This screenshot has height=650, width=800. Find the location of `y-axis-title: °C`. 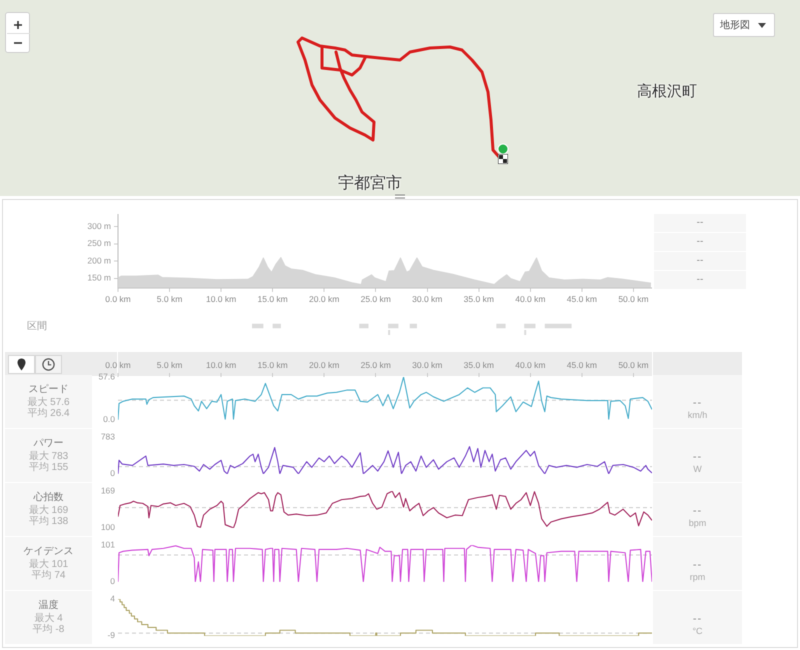

y-axis-title: °C is located at coordinates (697, 631).